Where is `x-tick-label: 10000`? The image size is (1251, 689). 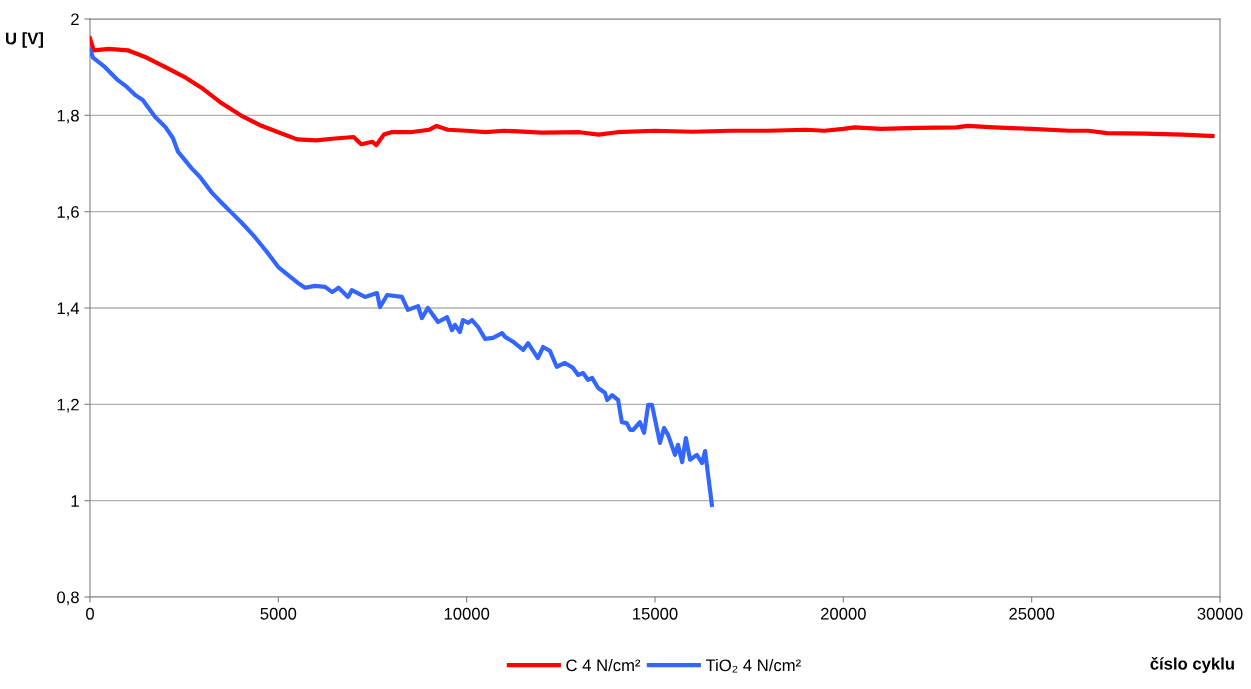
x-tick-label: 10000 is located at coordinates (467, 613).